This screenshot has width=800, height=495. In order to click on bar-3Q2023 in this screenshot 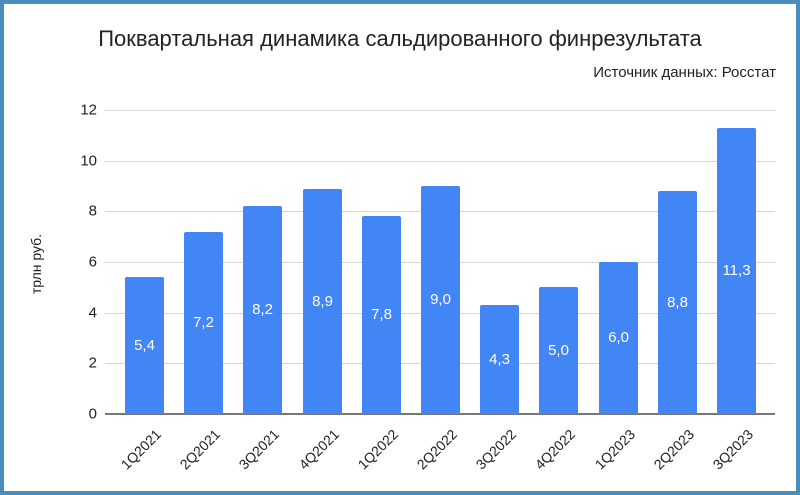, I will do `click(736, 271)`.